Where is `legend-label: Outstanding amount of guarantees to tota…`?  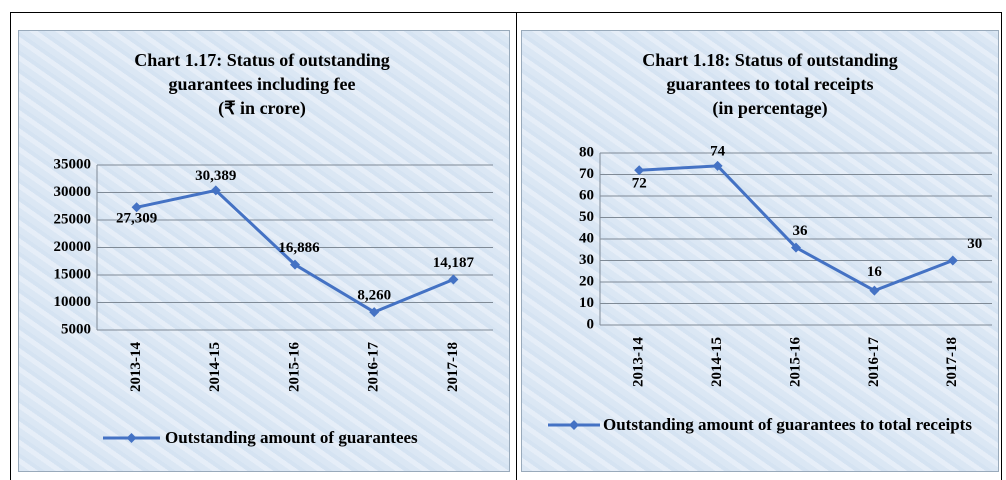 legend-label: Outstanding amount of guarantees to tota… is located at coordinates (787, 424).